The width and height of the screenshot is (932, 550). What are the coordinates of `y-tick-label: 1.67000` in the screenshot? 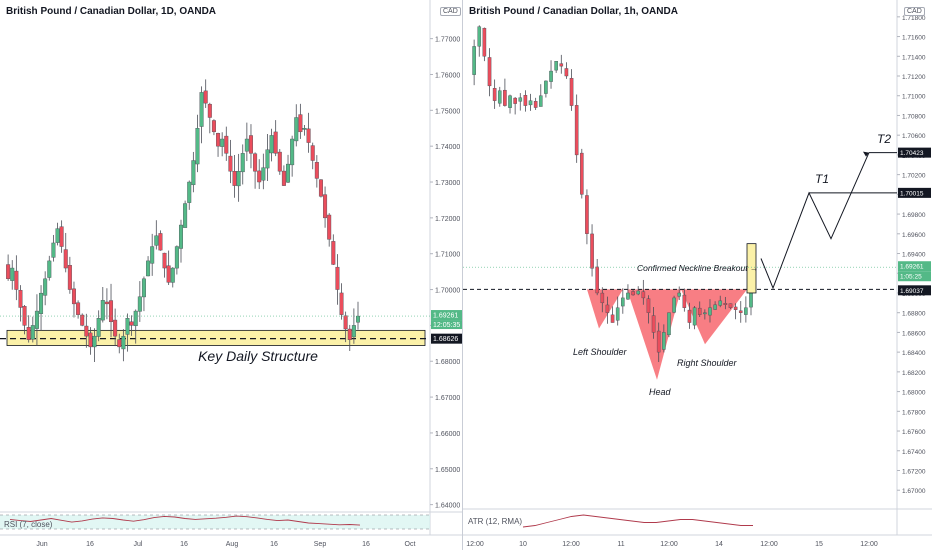 It's located at (447, 398).